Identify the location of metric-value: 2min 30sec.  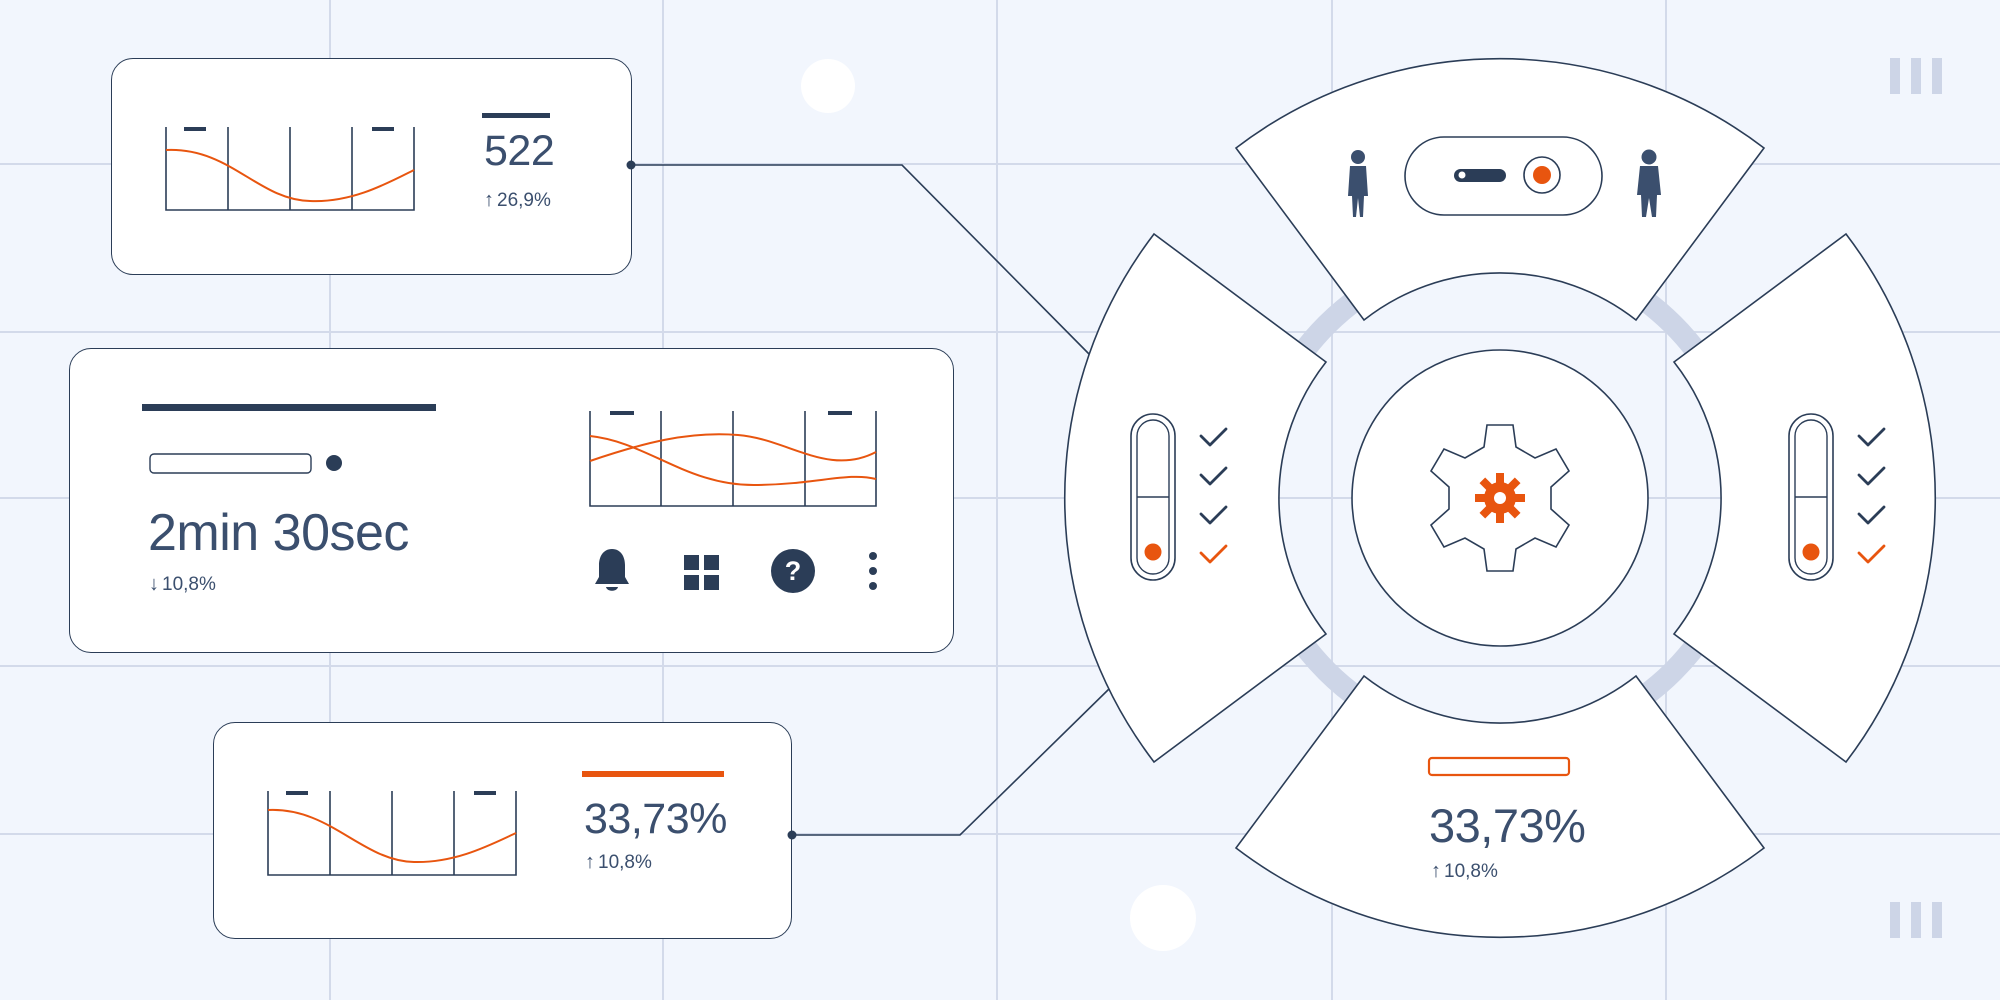
(278, 533).